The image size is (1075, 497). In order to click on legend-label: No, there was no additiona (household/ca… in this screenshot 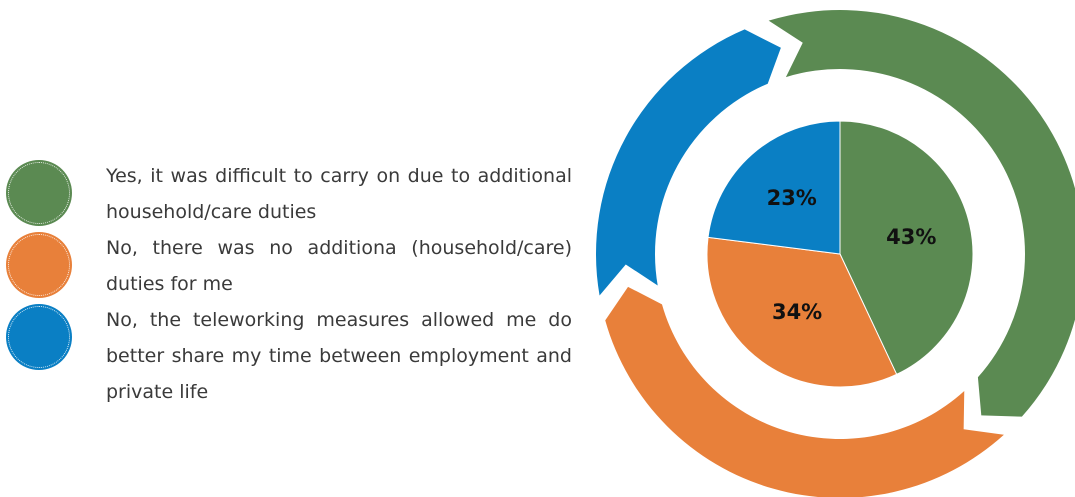, I will do `click(339, 266)`.